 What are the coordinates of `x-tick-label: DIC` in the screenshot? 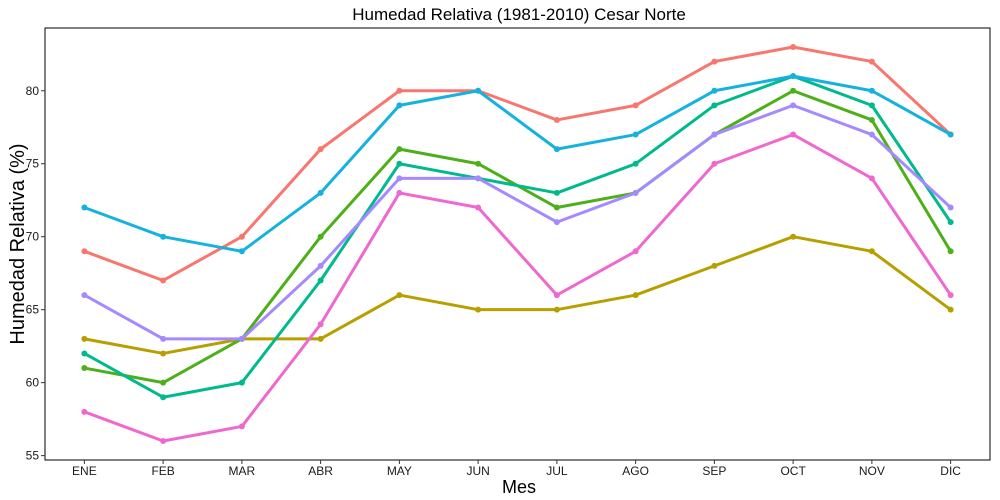 It's located at (950, 471).